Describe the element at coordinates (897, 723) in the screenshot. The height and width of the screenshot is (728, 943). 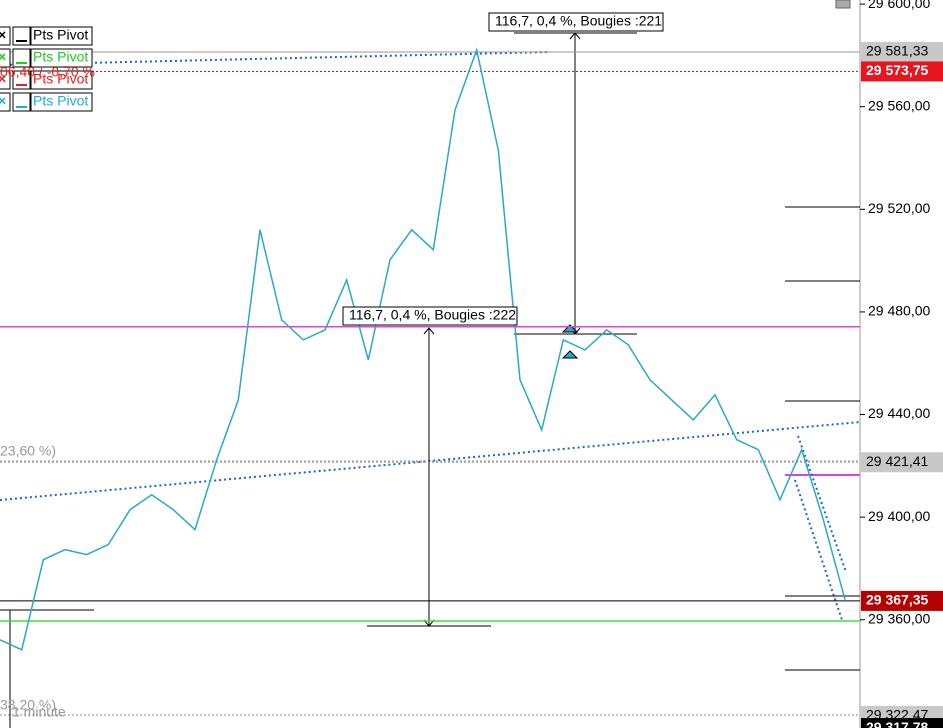
I see `price-label: 29 317,78` at that location.